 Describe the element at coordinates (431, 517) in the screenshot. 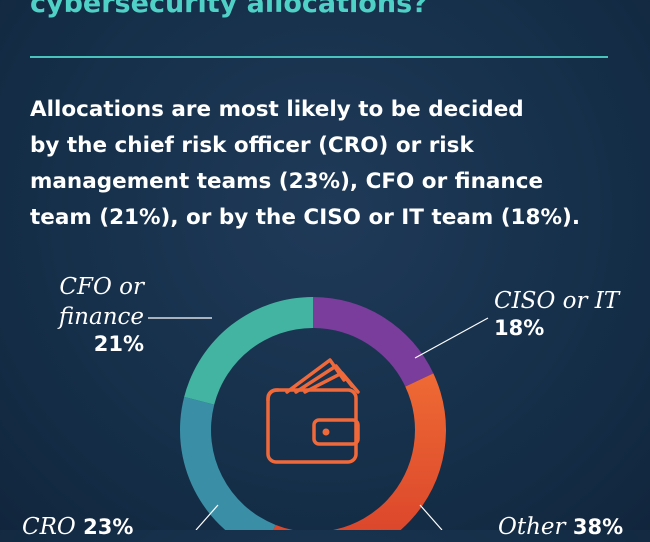

I see `leader-line-other` at that location.